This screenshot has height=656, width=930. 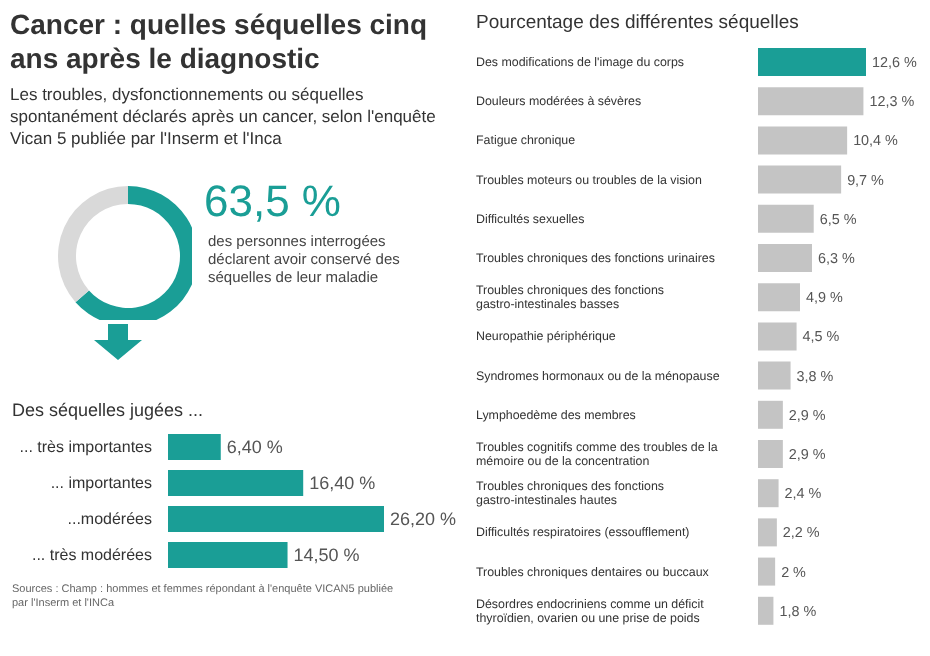 I want to click on y-tick-label: ... très modérées, so click(x=91, y=554).